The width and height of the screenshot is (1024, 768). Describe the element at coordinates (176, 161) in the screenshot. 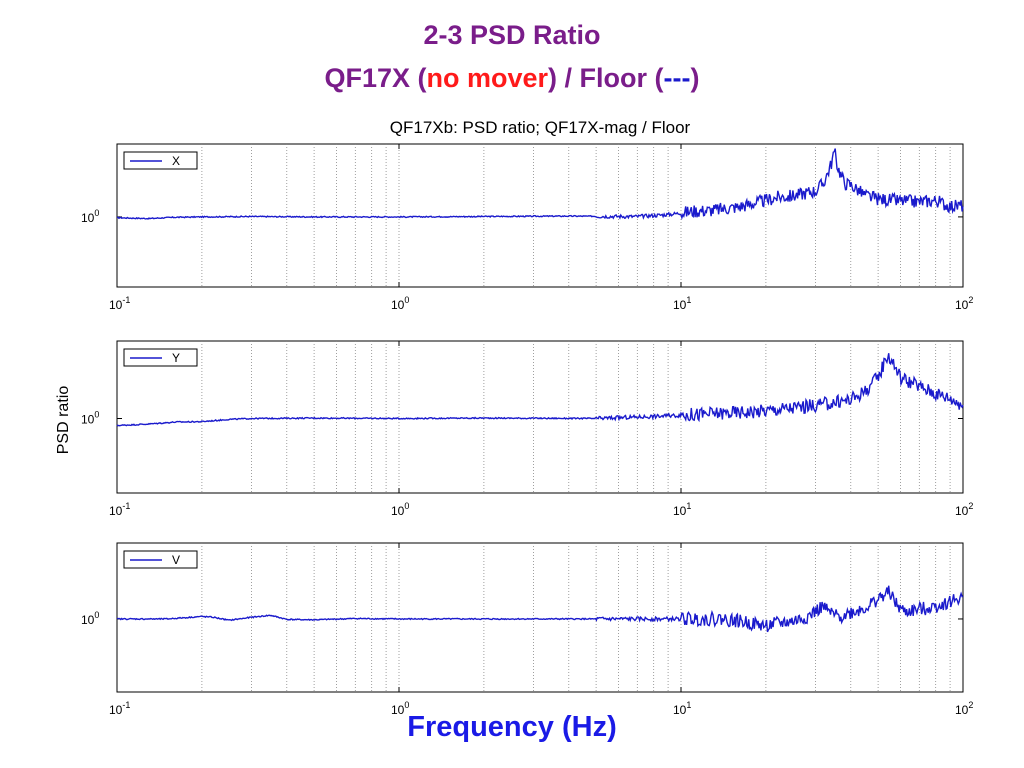

I see `legend-label: X` at that location.